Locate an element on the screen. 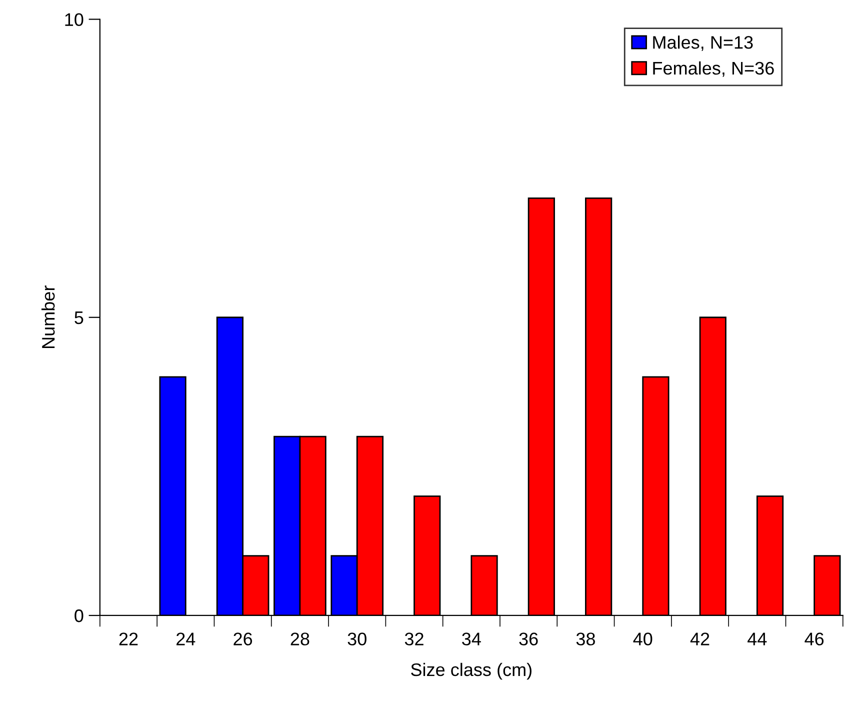 This screenshot has height=714, width=854. x-tick-label: 46 is located at coordinates (814, 639).